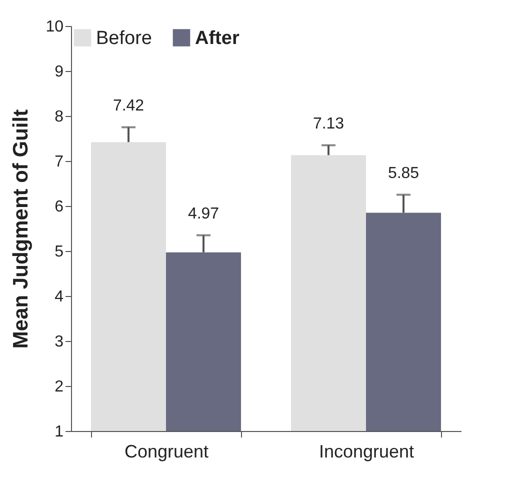 Image resolution: width=525 pixels, height=479 pixels. Describe the element at coordinates (59, 117) in the screenshot. I see `y-tick-label: 8` at that location.